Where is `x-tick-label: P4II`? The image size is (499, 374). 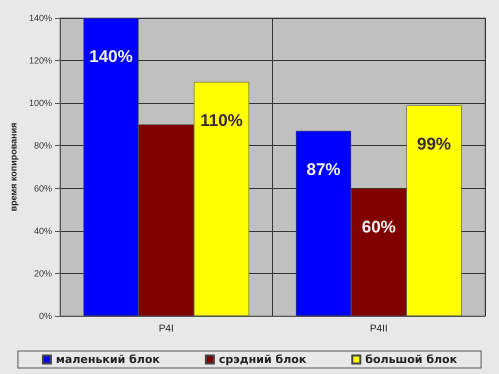
x-tick-label: P4II is located at coordinates (379, 329).